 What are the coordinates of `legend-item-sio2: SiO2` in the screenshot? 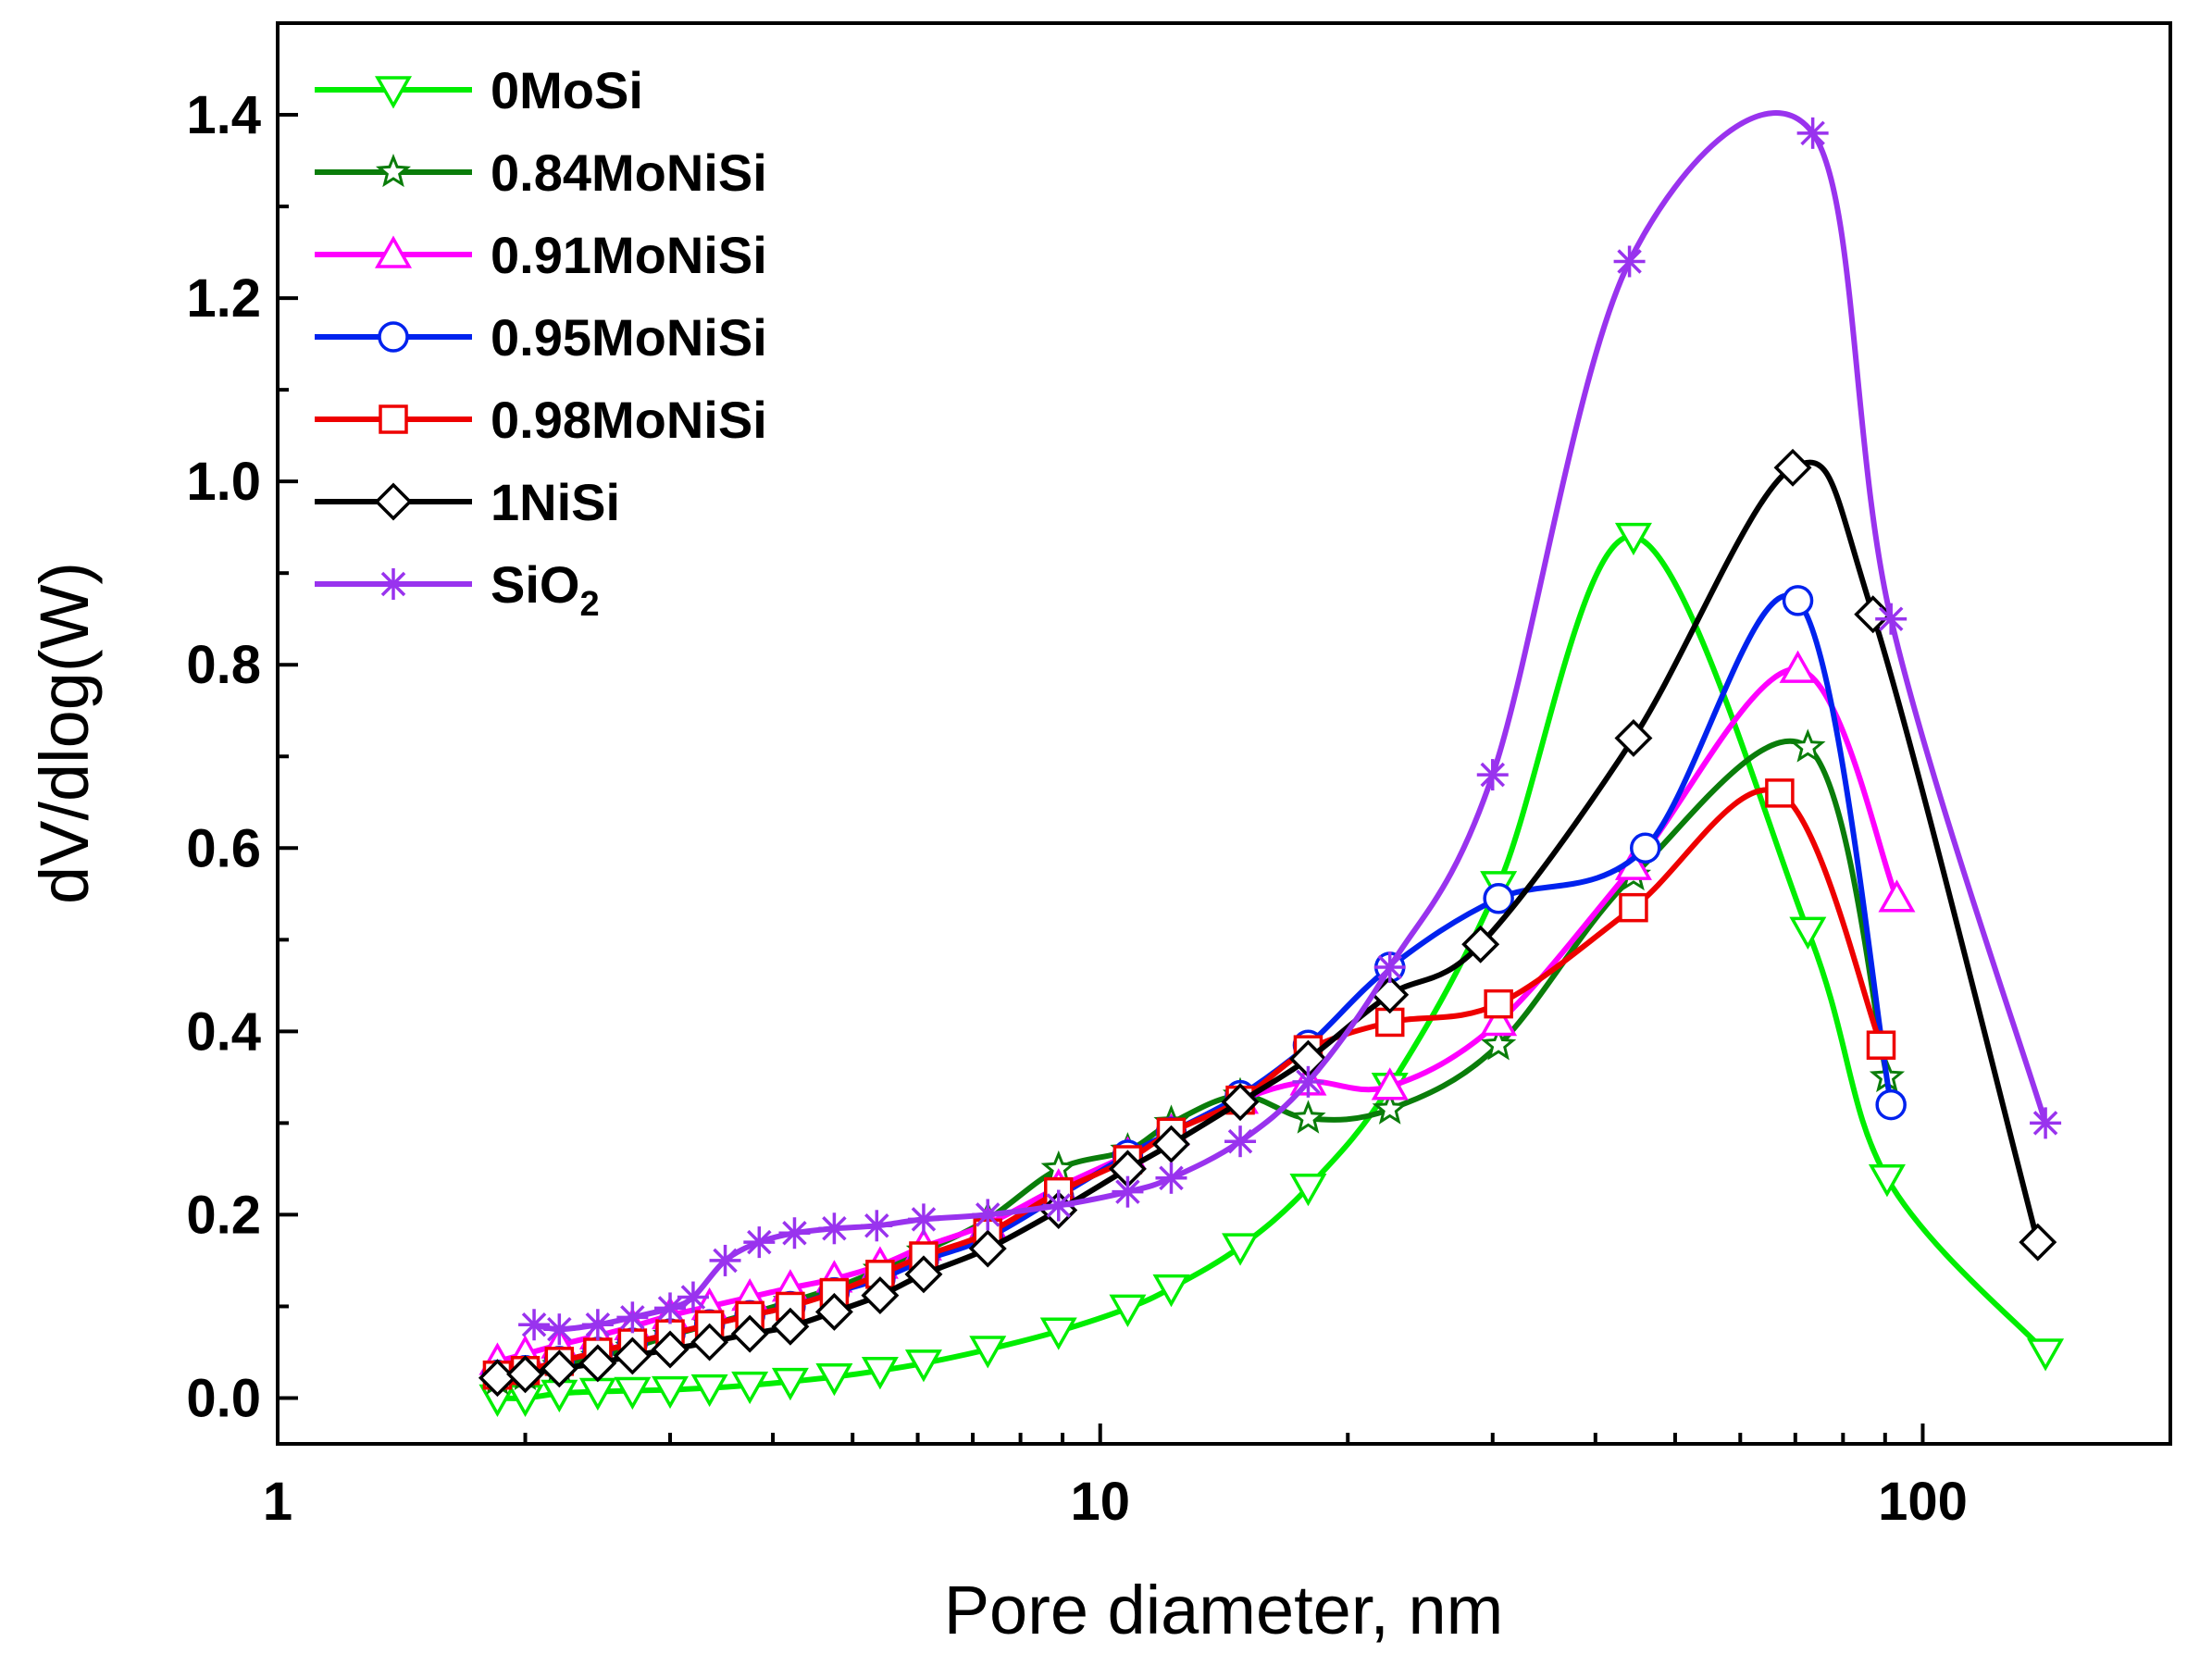 It's located at (457, 590).